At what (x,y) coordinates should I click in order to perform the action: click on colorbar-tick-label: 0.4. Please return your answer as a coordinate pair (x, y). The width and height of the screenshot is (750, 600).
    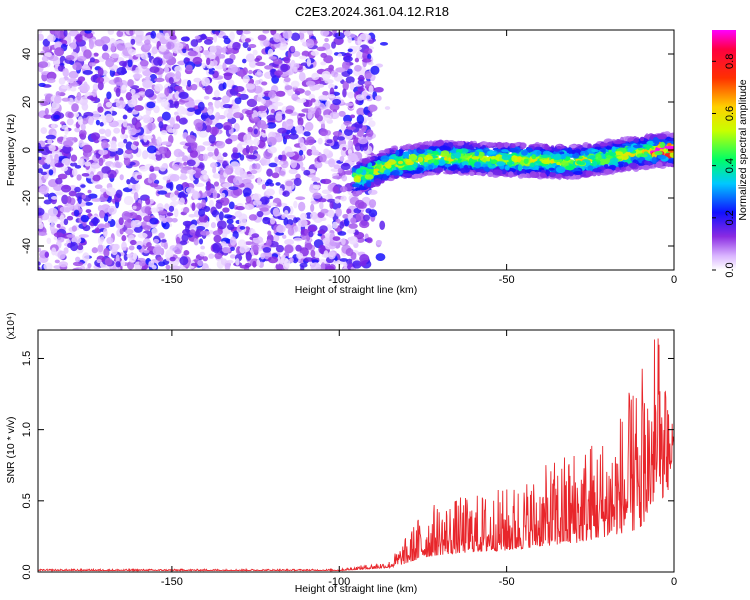
    Looking at the image, I should click on (730, 165).